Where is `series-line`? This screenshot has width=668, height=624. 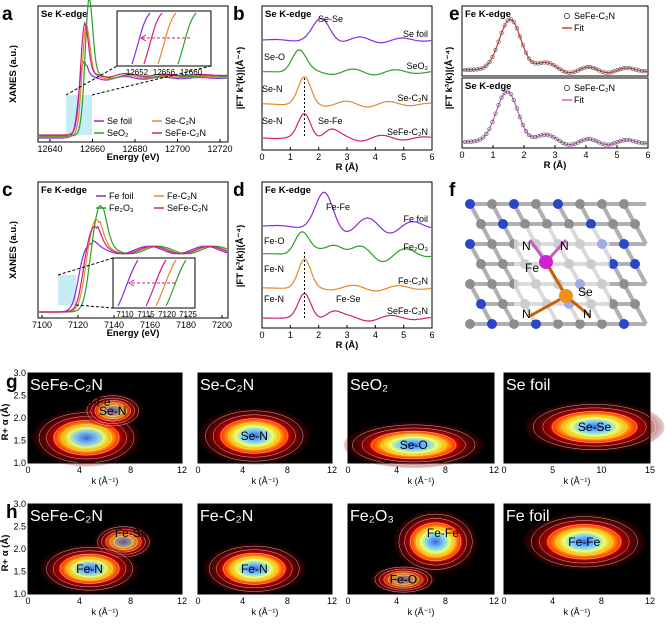
series-line is located at coordinates (347, 212).